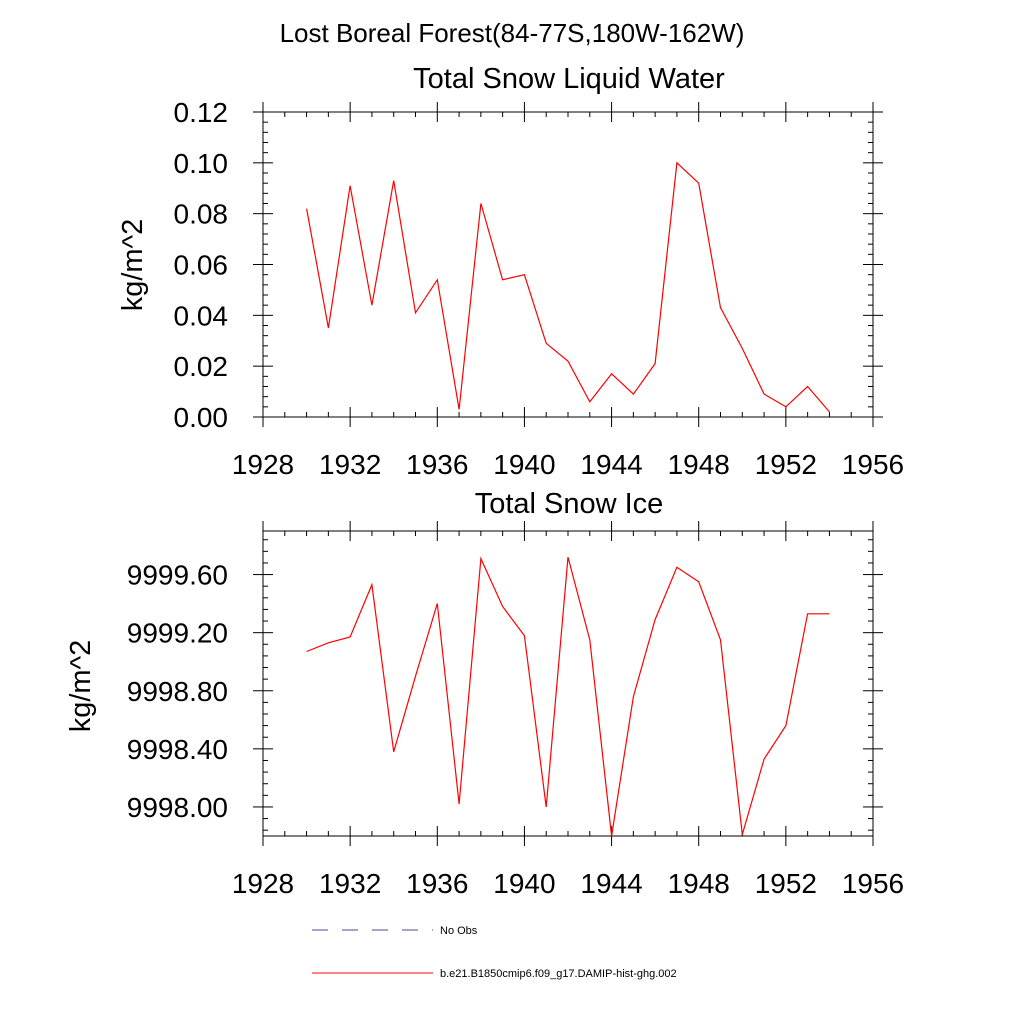  I want to click on y-tick-label: 9999.20, so click(177, 633).